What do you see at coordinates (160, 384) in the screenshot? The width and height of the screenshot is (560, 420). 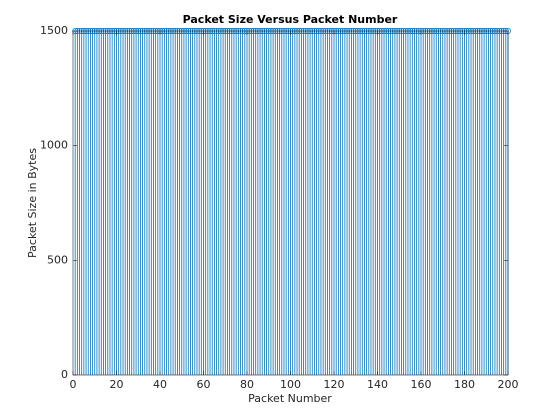 I see `x-tick-label: 40` at bounding box center [160, 384].